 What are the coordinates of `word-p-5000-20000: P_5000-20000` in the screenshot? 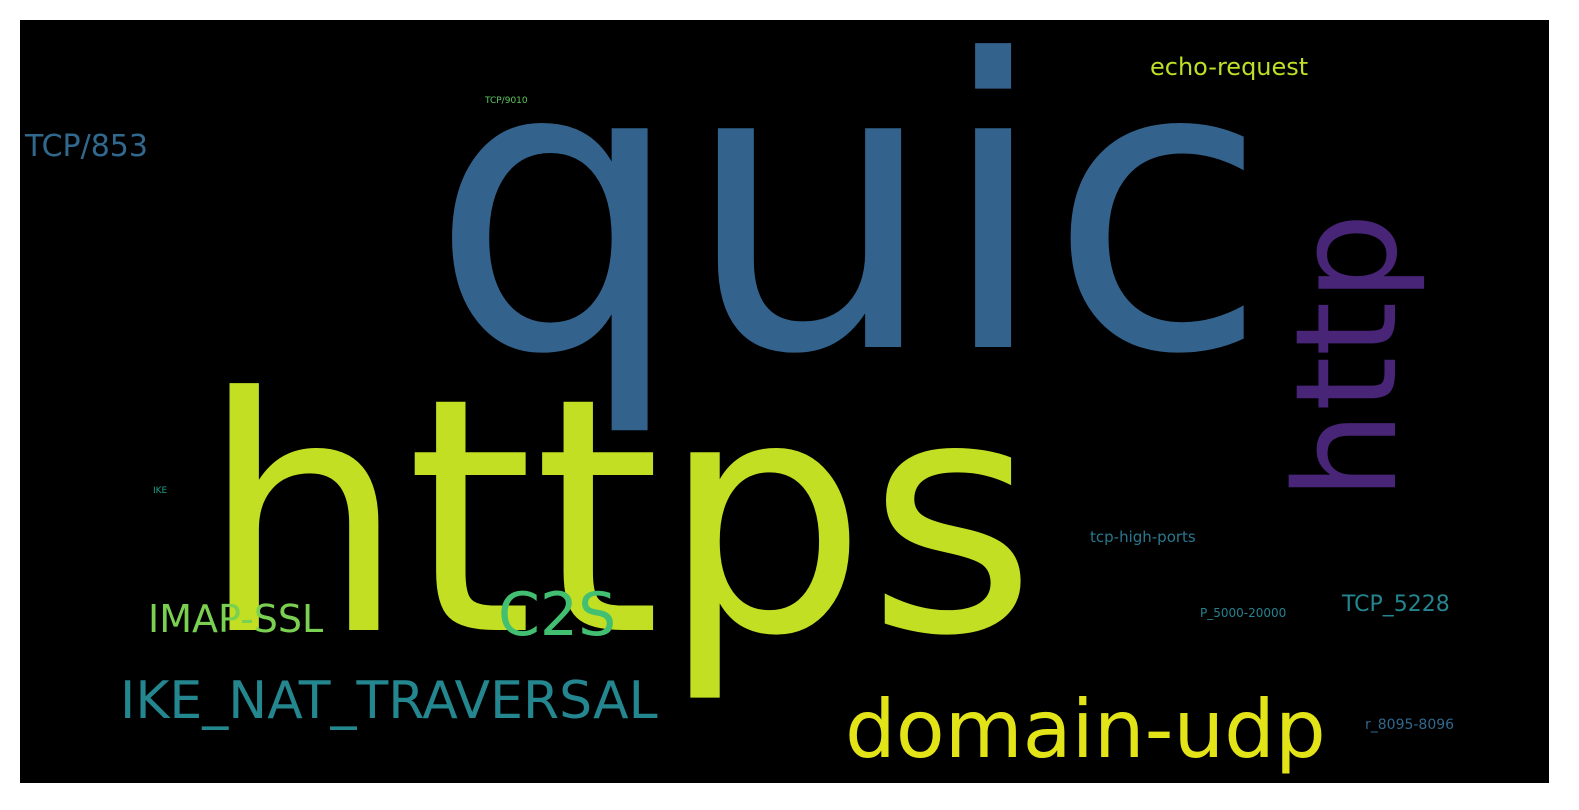 It's located at (1243, 613).